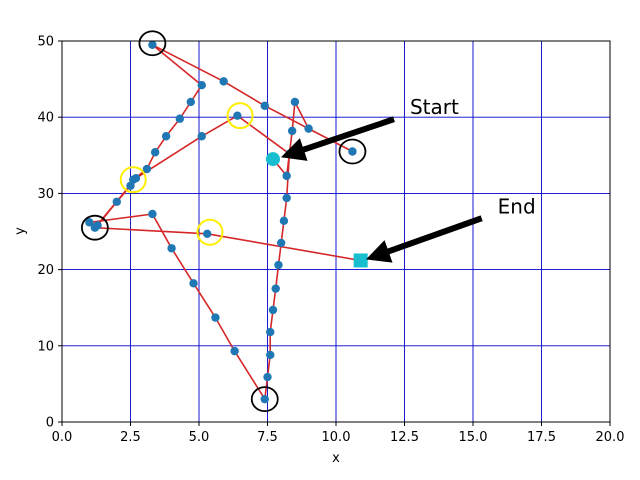 Image resolution: width=640 pixels, height=480 pixels. Describe the element at coordinates (336, 437) in the screenshot. I see `x-tick-label-4: 10.0` at that location.